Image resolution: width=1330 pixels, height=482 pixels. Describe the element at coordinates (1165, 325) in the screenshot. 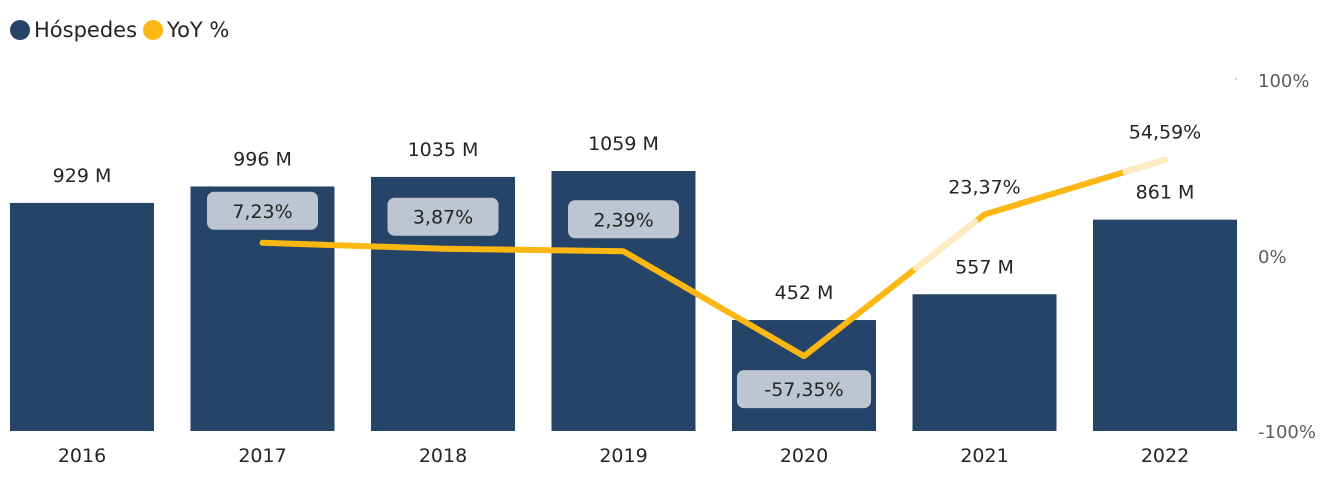

I see `bar-2022` at that location.